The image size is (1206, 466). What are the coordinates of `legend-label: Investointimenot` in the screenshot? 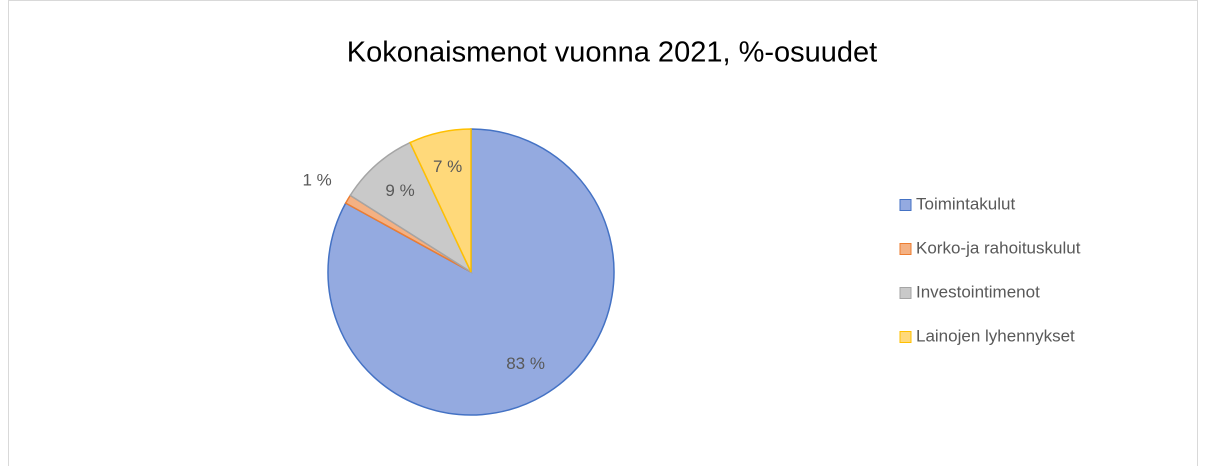 It's located at (978, 291).